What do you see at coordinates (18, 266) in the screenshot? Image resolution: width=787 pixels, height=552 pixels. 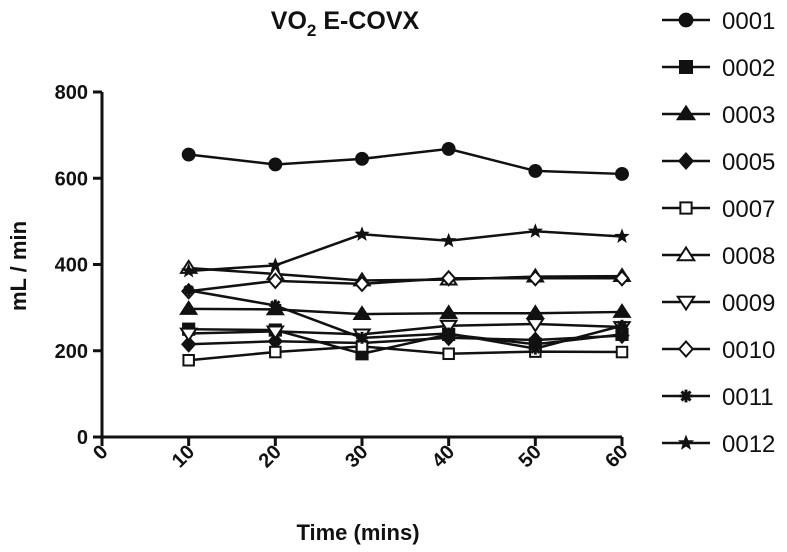 I see `y-axis-title: mL / min` at bounding box center [18, 266].